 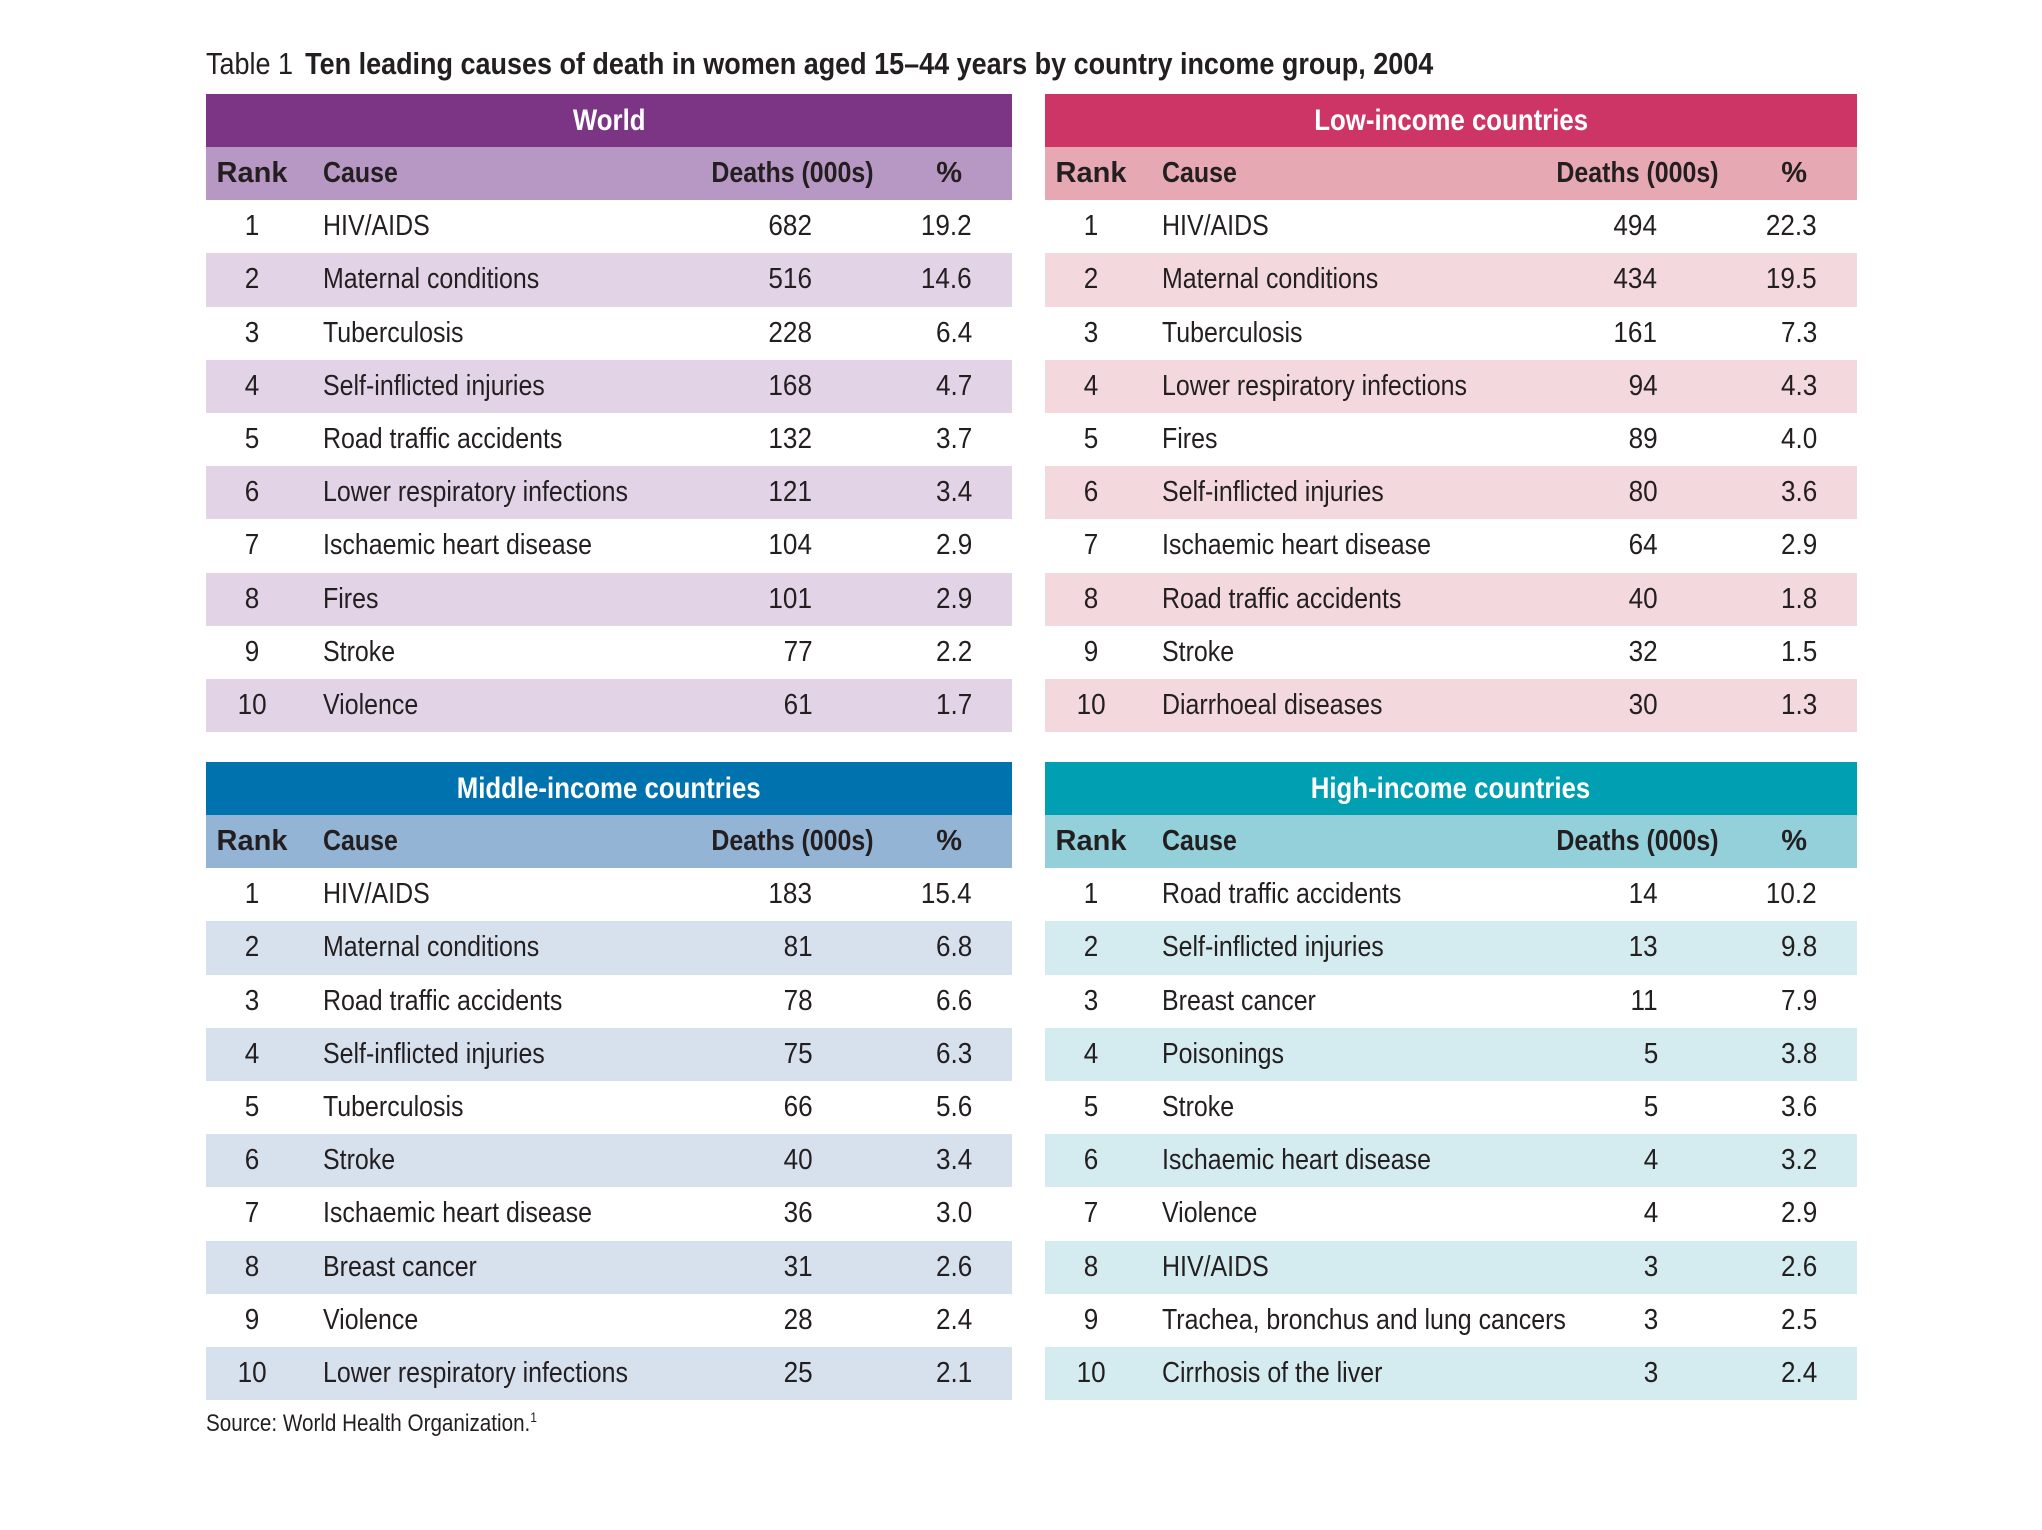 What do you see at coordinates (1643, 386) in the screenshot?
I see `deaths-cell: 94` at bounding box center [1643, 386].